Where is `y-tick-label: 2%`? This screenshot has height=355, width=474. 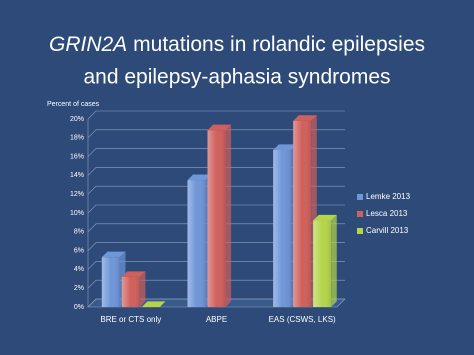 y-tick-label: 2% is located at coordinates (79, 288).